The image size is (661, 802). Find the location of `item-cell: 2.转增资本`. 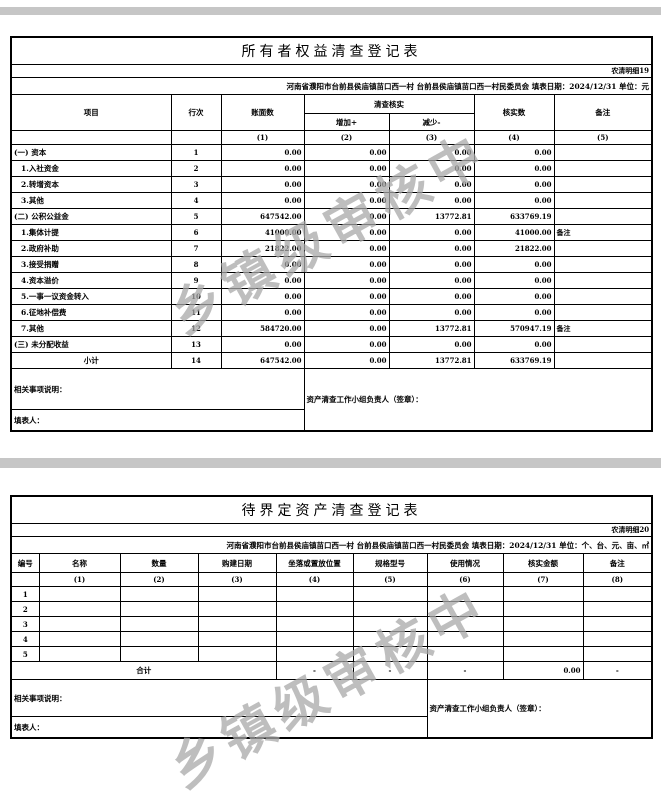

item-cell: 2.转增资本 is located at coordinates (91, 184).